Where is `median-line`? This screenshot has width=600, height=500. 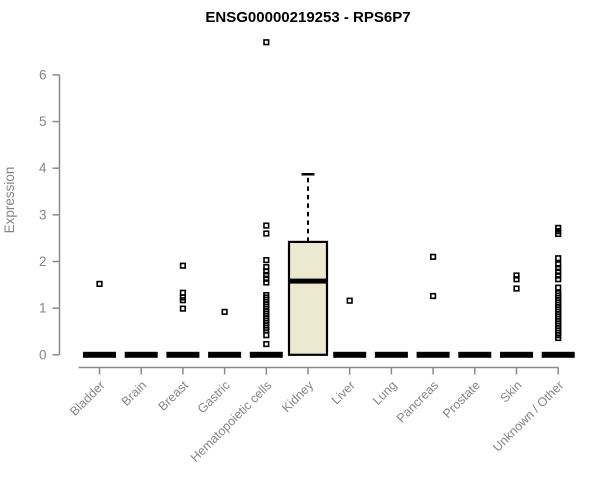 median-line is located at coordinates (308, 281).